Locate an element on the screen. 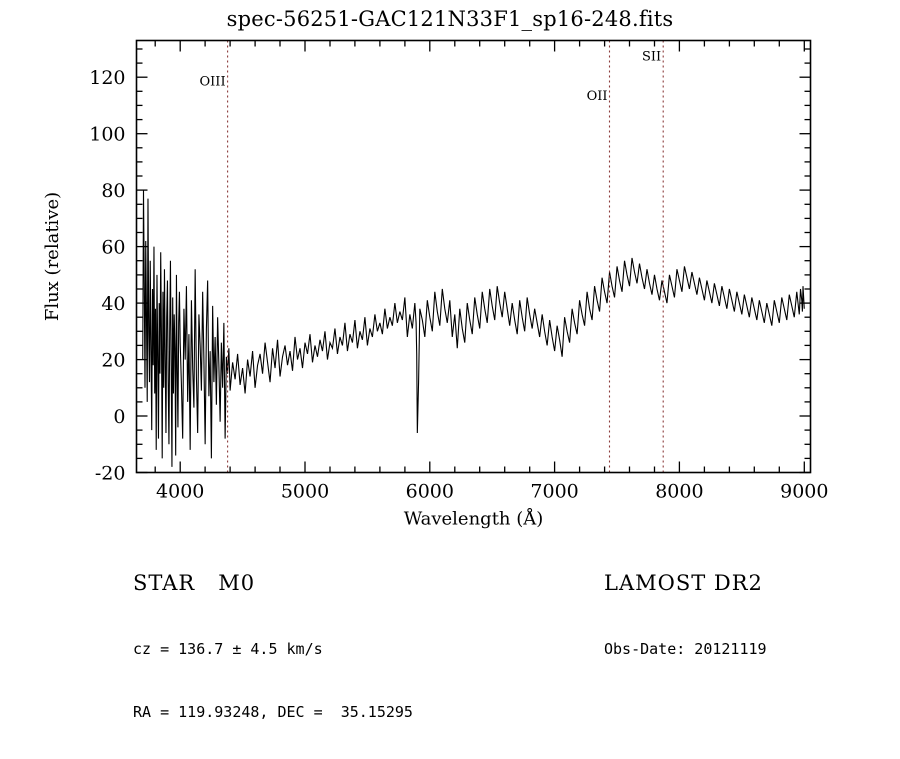 The image size is (900, 759). footer-right-block: LAMOST DR2 Obs-Date: 20121119 is located at coordinates (685, 614).